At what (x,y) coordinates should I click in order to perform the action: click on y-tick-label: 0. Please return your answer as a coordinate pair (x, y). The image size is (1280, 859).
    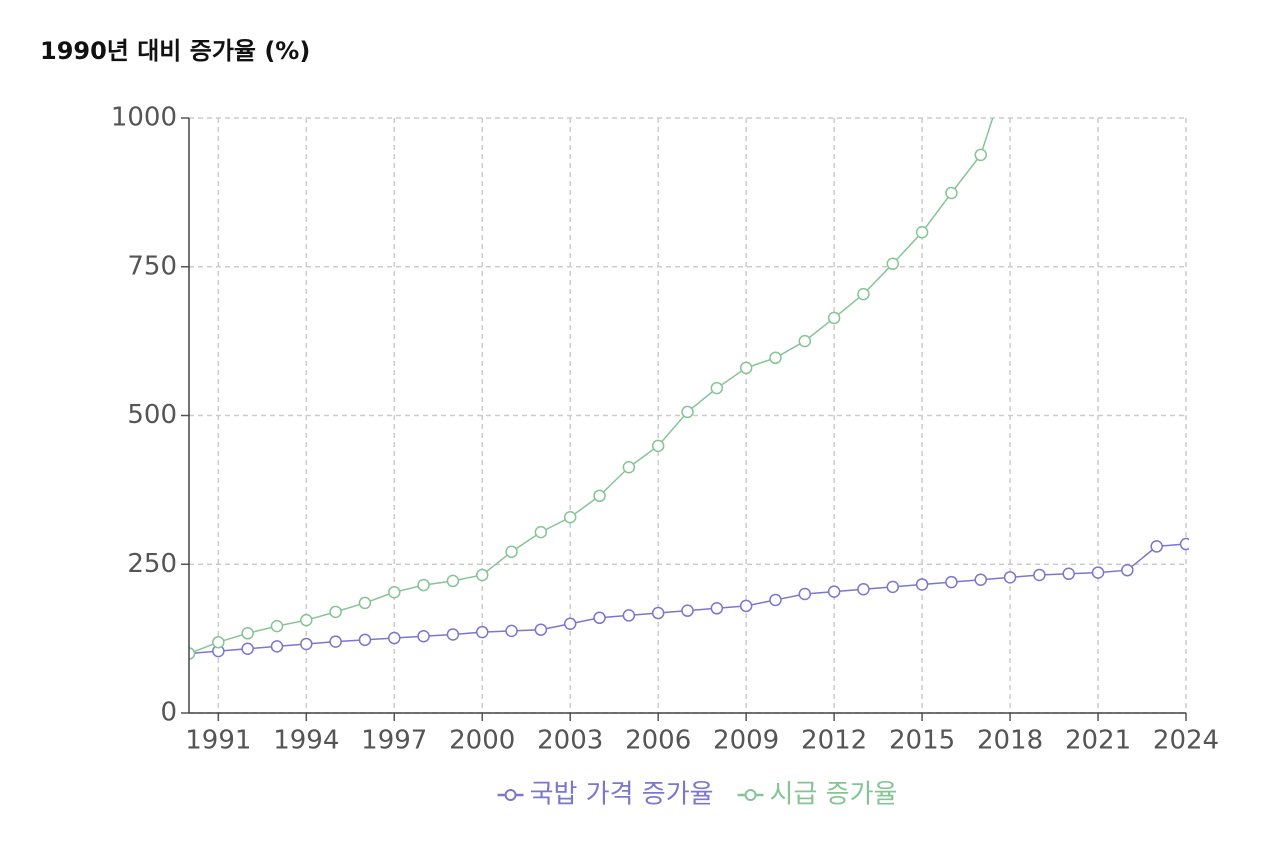
    Looking at the image, I should click on (168, 713).